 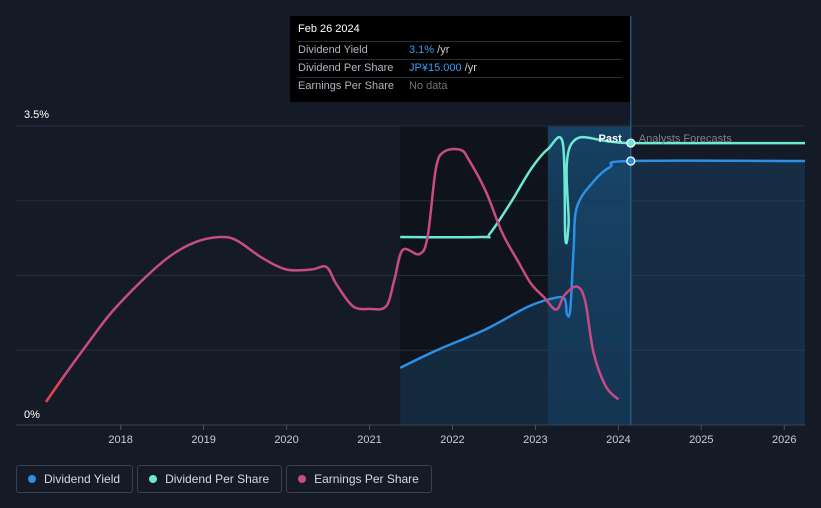 I want to click on earnings-per-share-start-segment, so click(x=54, y=390).